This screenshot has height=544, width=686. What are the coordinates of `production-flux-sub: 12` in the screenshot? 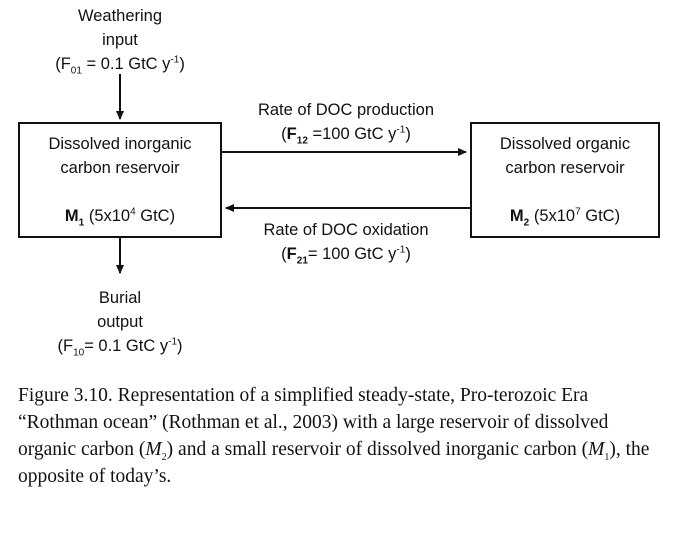 It's located at (302, 141).